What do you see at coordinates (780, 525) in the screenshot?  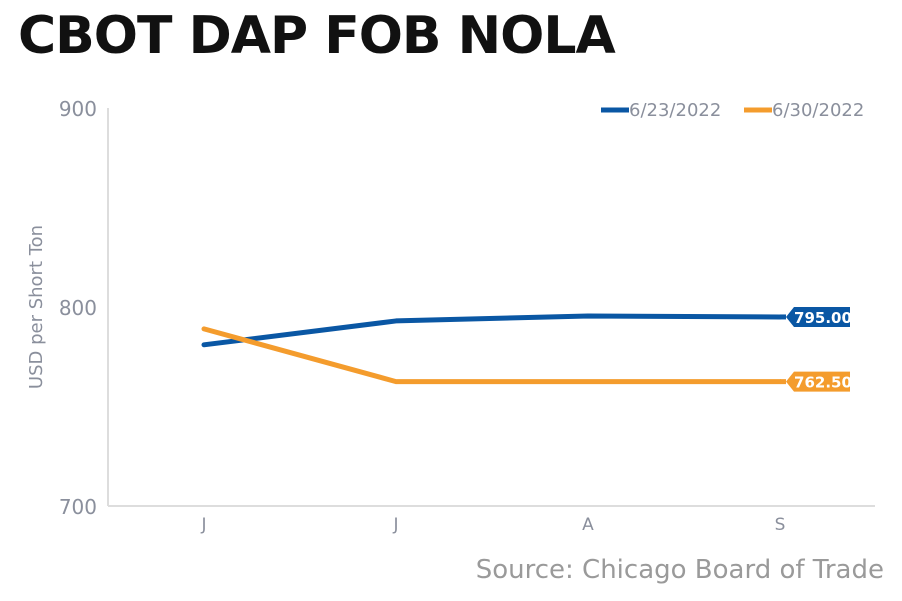 I see `x-tick-label: S` at bounding box center [780, 525].